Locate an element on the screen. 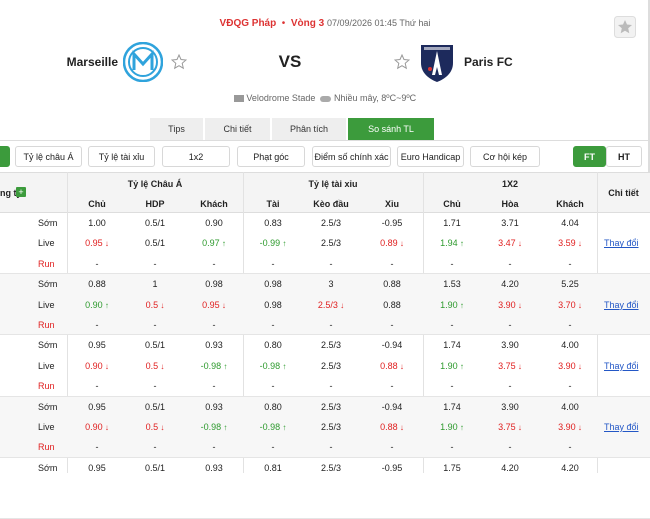  odds-value: -0.99 is located at coordinates (270, 243).